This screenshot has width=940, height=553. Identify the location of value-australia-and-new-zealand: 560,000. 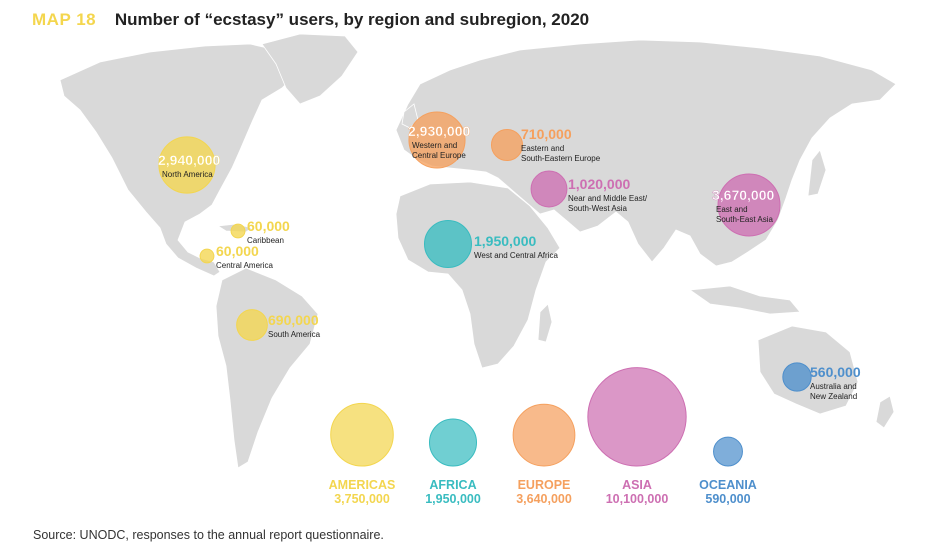
(835, 372).